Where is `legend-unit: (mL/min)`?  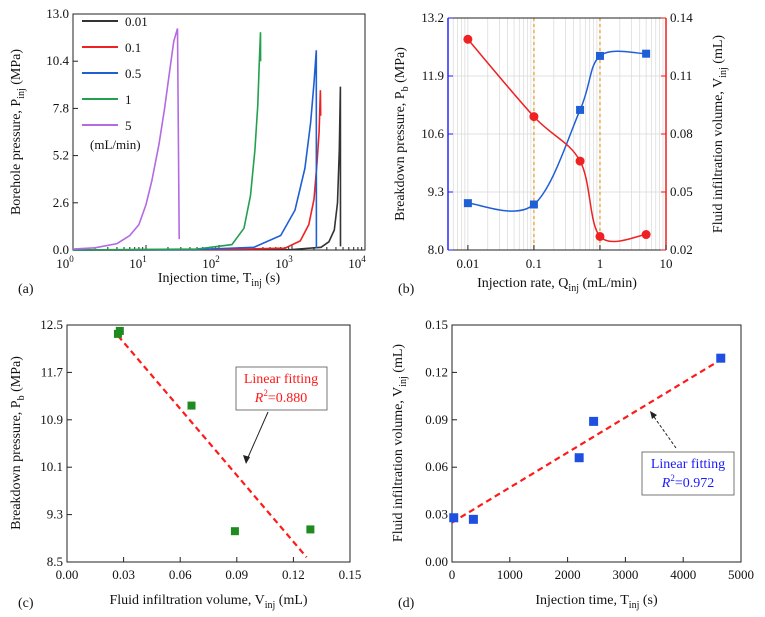
legend-unit: (mL/min) is located at coordinates (115, 144).